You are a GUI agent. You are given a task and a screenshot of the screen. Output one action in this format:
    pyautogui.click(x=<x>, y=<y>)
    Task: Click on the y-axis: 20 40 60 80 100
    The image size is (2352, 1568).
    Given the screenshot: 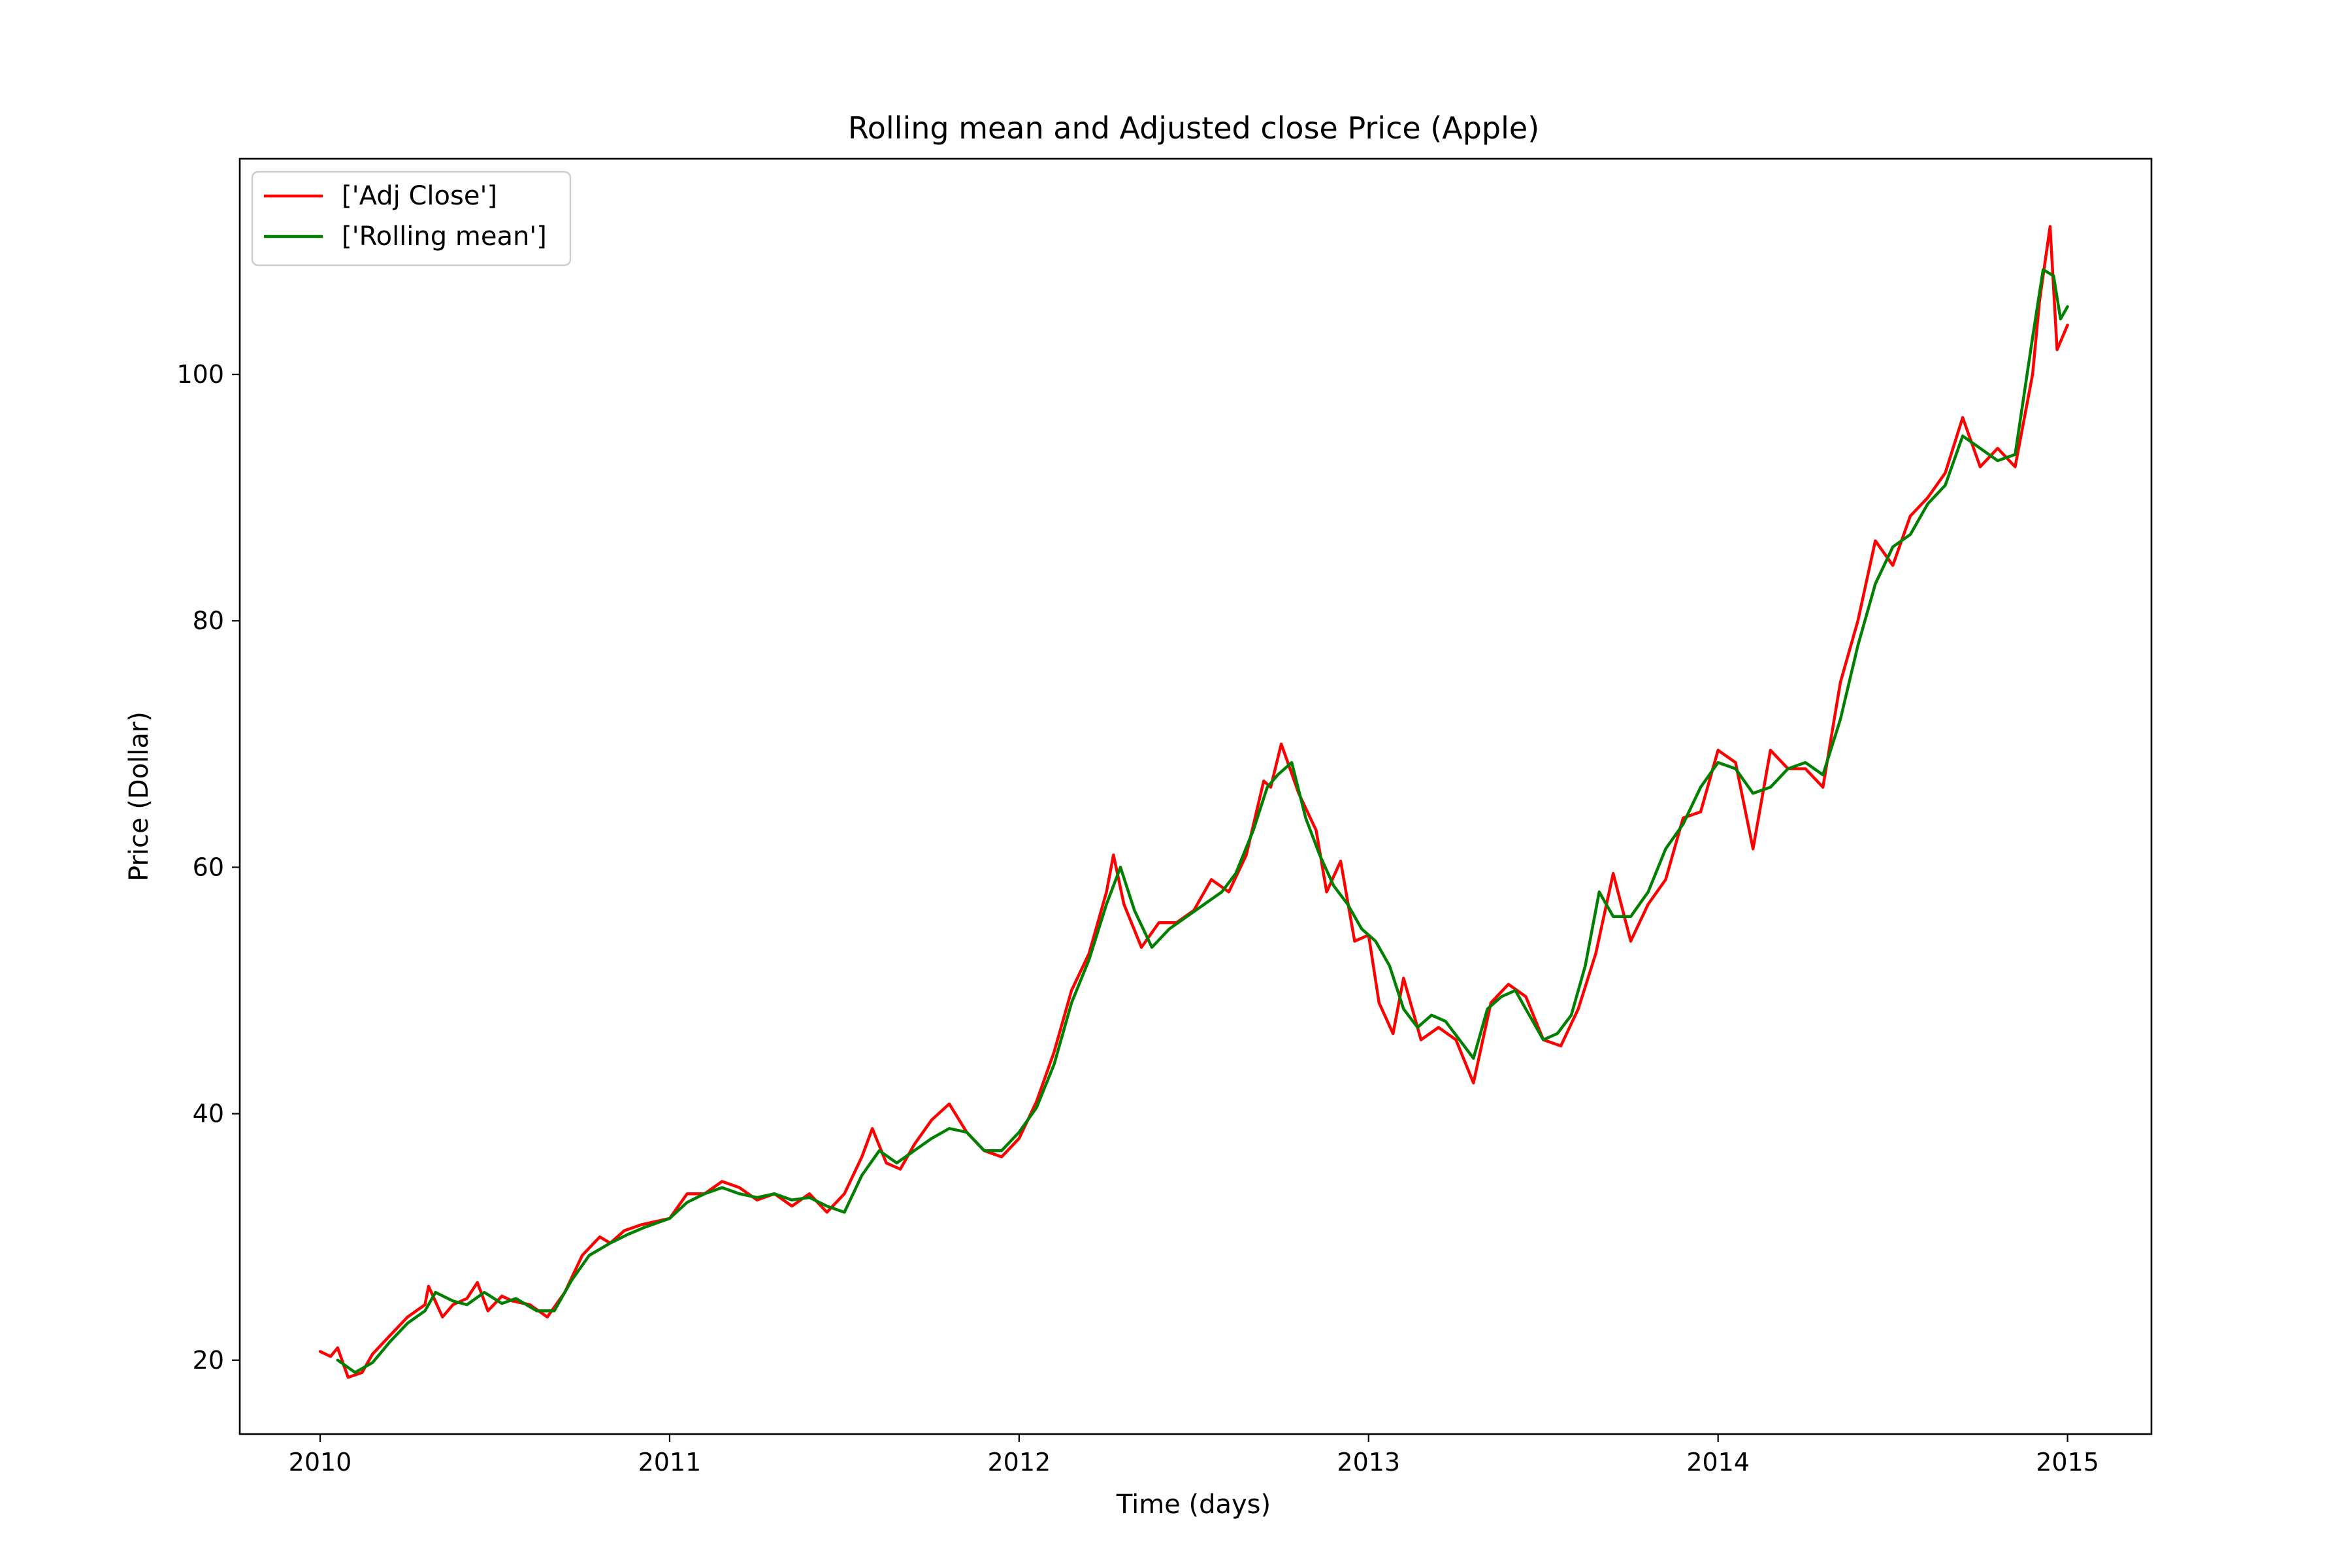 What is the action you would take?
    pyautogui.click(x=208, y=867)
    